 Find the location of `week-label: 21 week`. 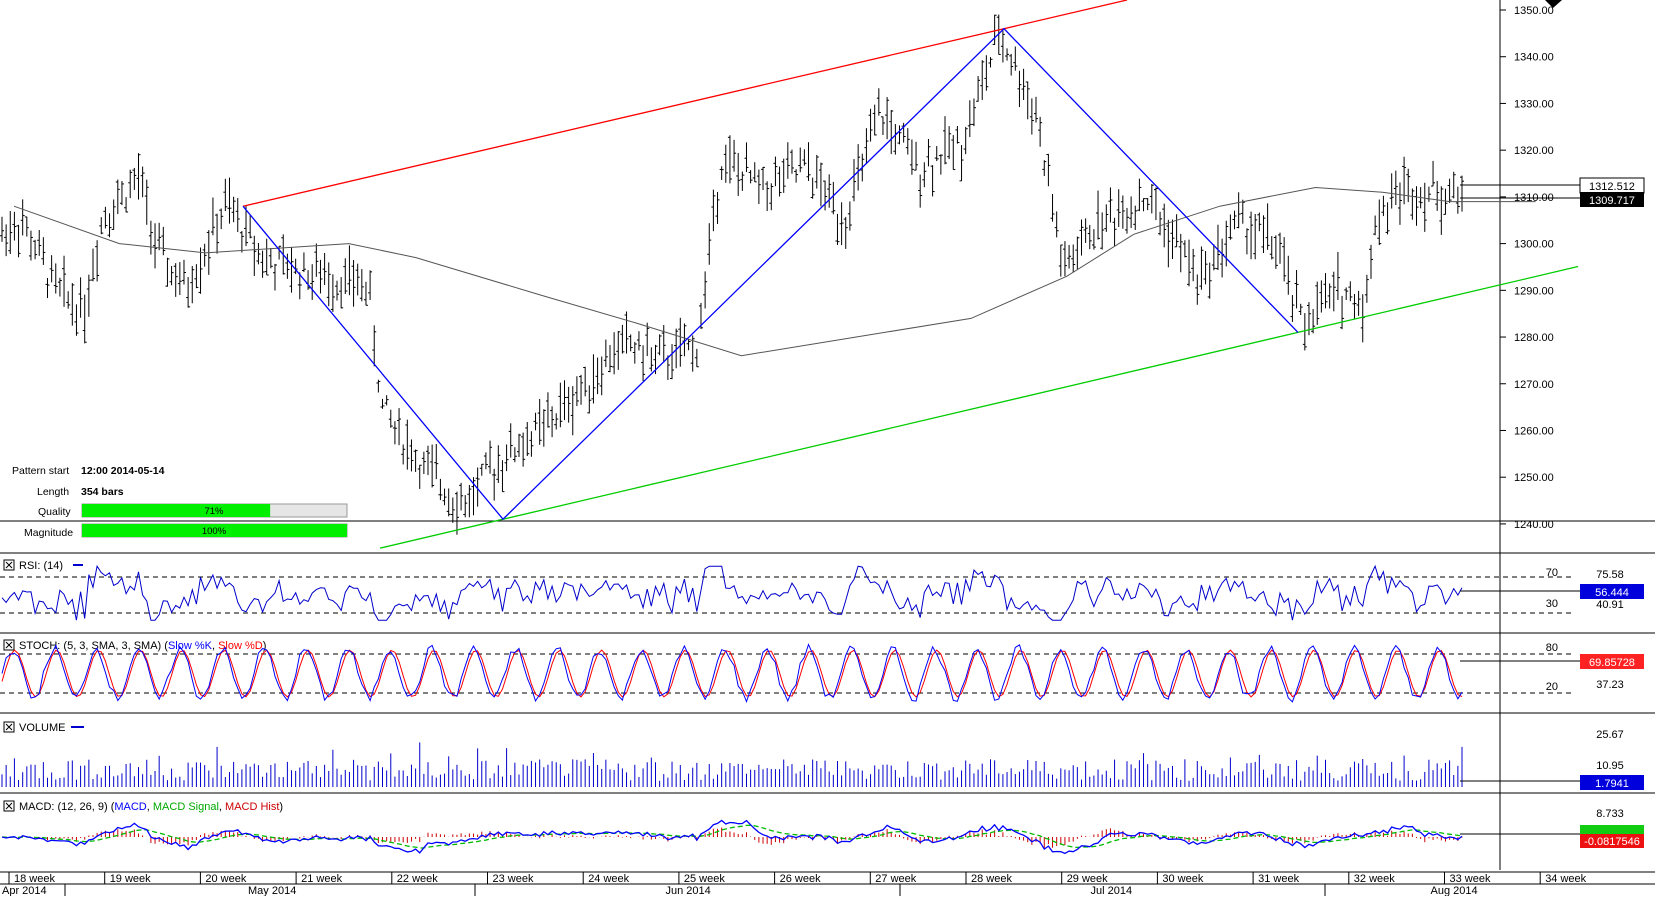

week-label: 21 week is located at coordinates (321, 879).